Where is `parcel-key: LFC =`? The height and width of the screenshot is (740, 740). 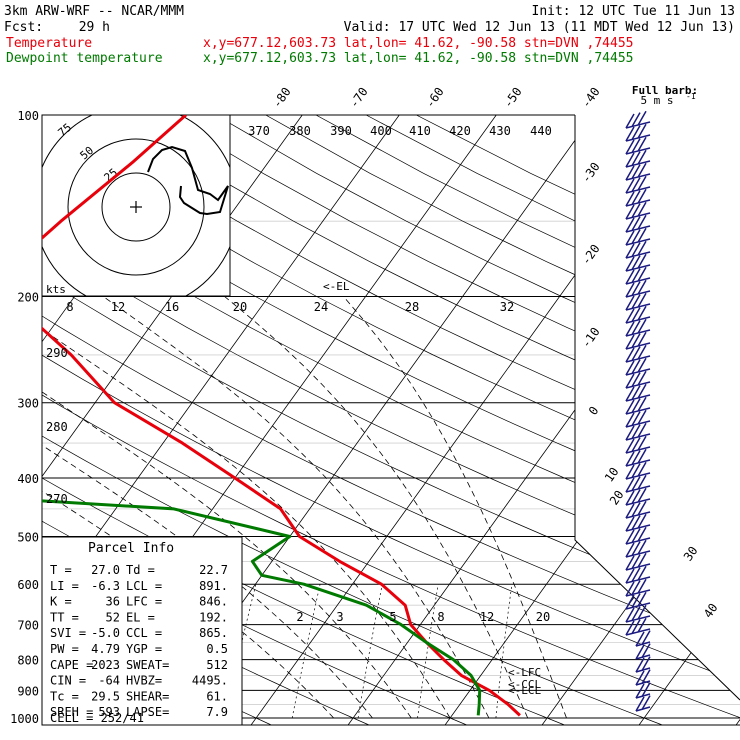 parcel-key: LFC = is located at coordinates (144, 602).